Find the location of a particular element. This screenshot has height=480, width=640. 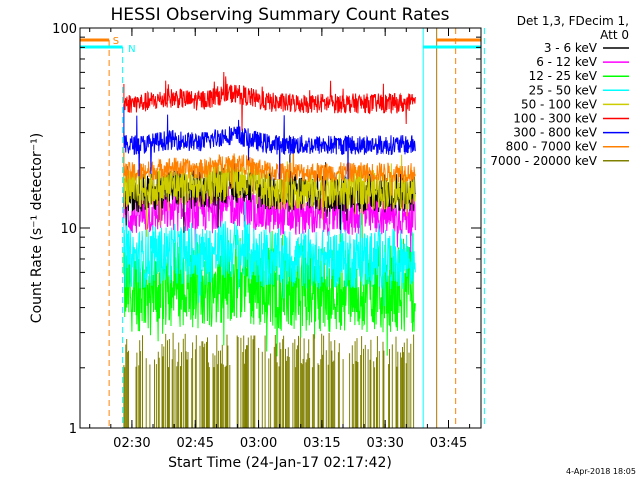

series-100-300-kev is located at coordinates (269, 101).